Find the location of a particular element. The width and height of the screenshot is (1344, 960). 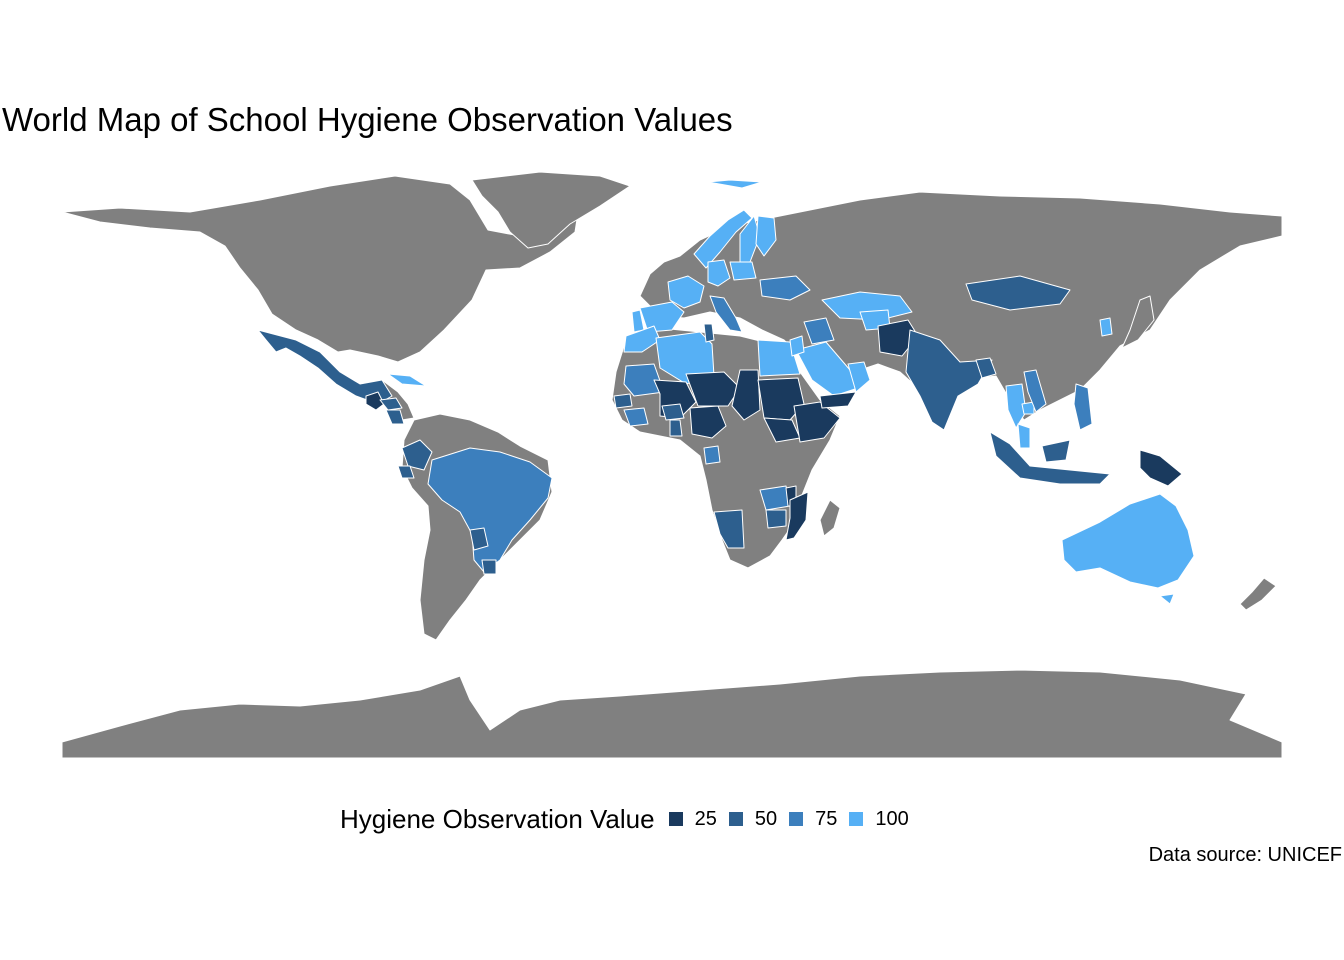

legend-item-50: 50 is located at coordinates (753, 819).